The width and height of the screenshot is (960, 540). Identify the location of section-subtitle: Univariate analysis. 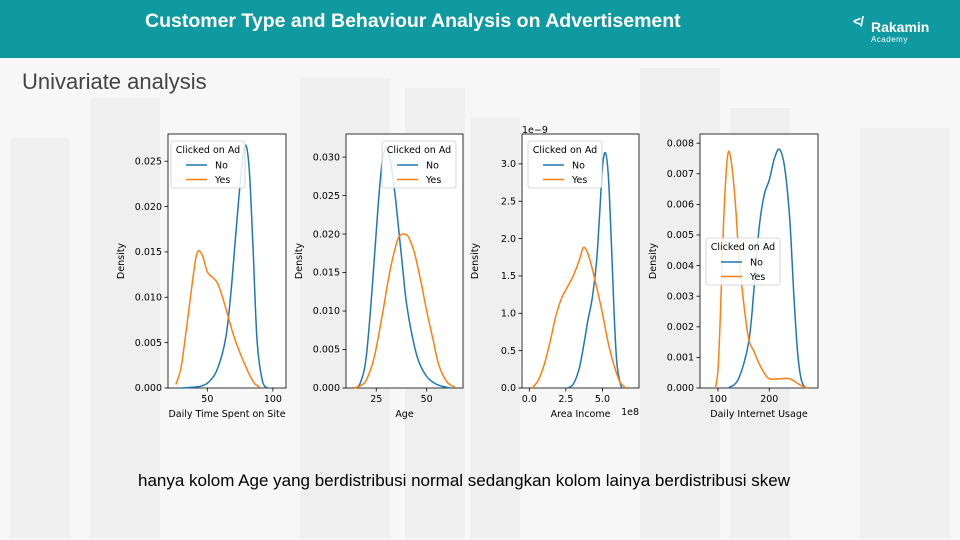
(114, 81).